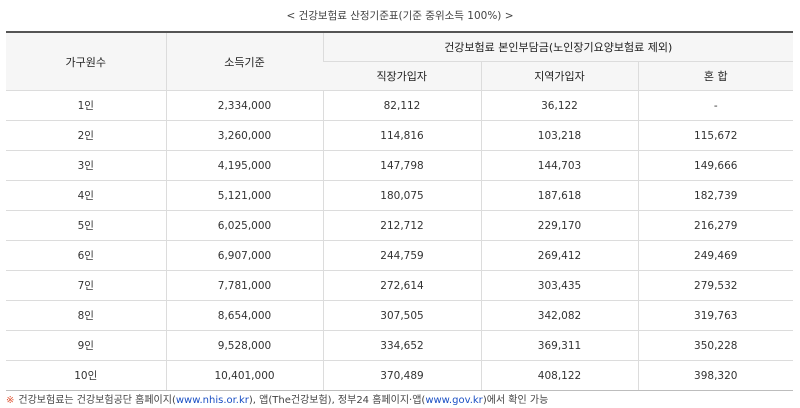 This screenshot has height=408, width=800. Describe the element at coordinates (715, 255) in the screenshot. I see `cell-mixed: 249,469` at that location.